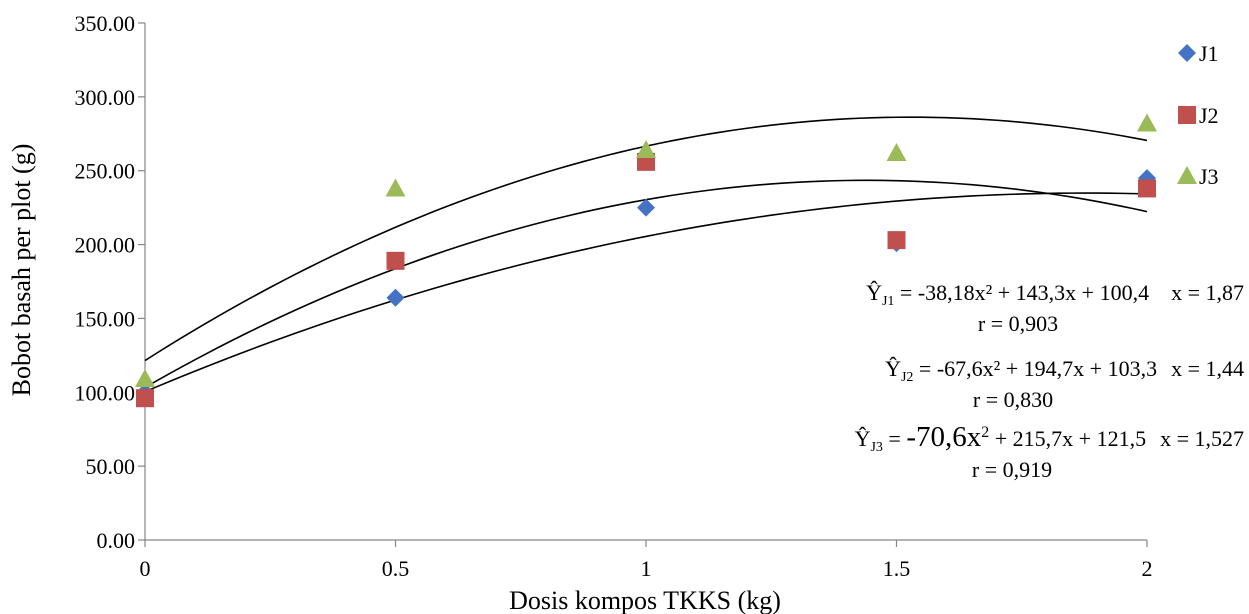 The width and height of the screenshot is (1249, 614). Describe the element at coordinates (396, 568) in the screenshot. I see `x-tick-label: 0.5` at that location.